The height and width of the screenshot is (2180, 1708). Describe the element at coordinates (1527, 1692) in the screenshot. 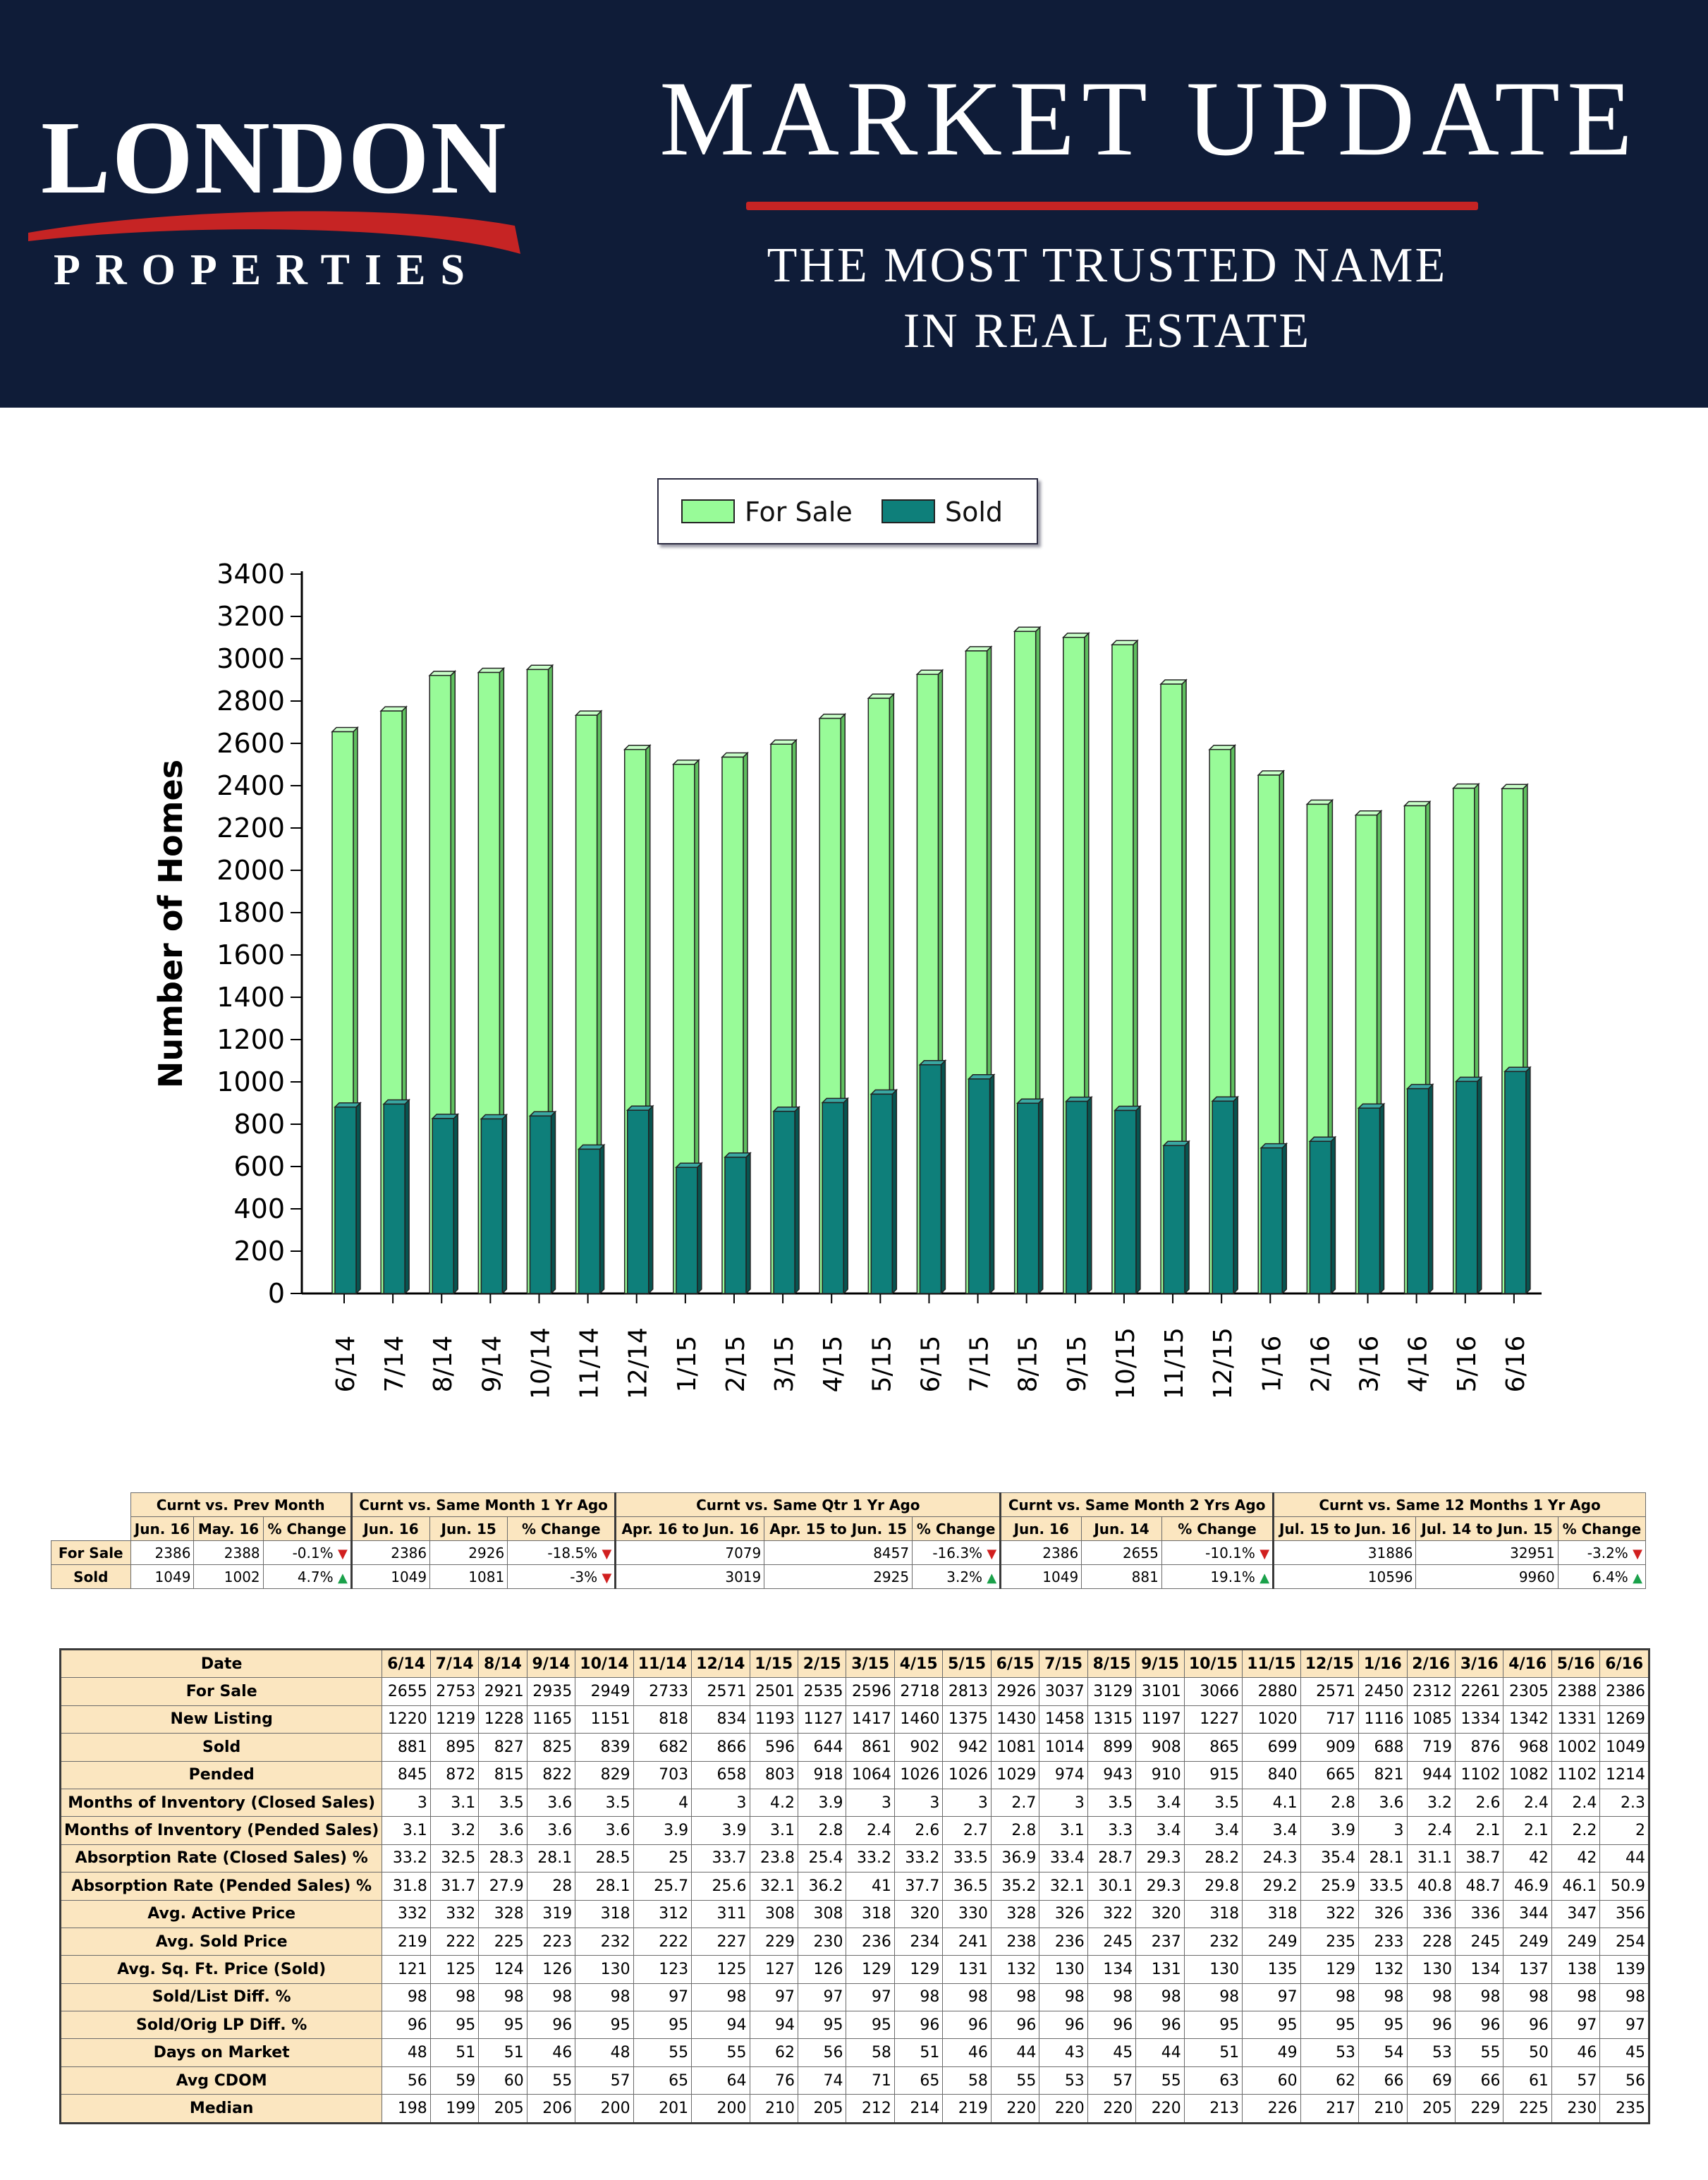

I see `stats-cell: 2305` at that location.